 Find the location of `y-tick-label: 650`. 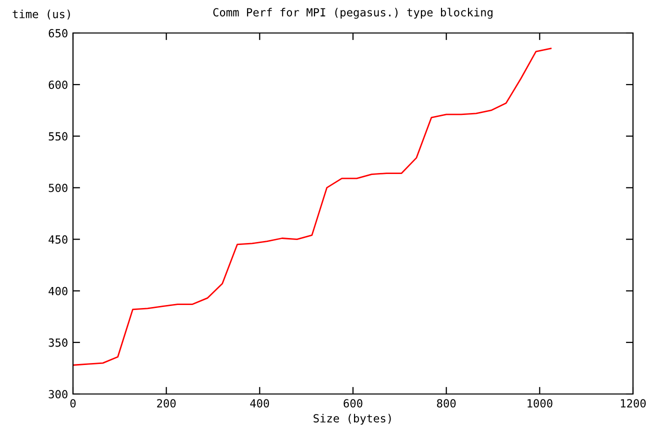

y-tick-label: 650 is located at coordinates (58, 33).